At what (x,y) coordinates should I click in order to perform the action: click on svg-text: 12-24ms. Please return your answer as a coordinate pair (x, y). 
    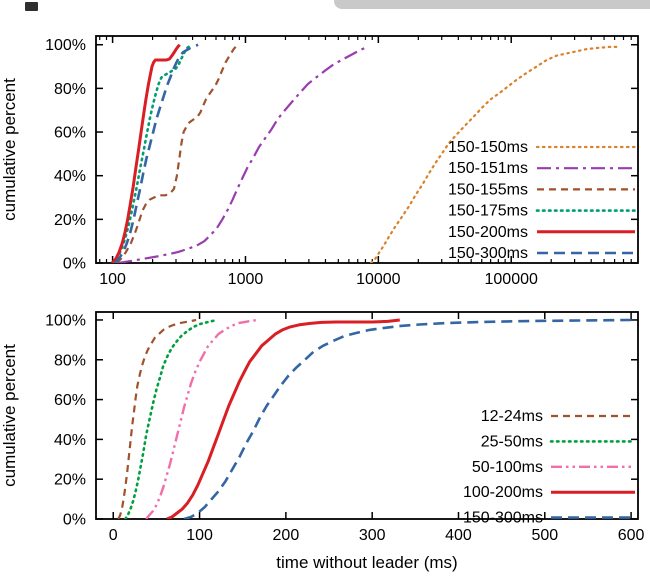
    Looking at the image, I should click on (512, 416).